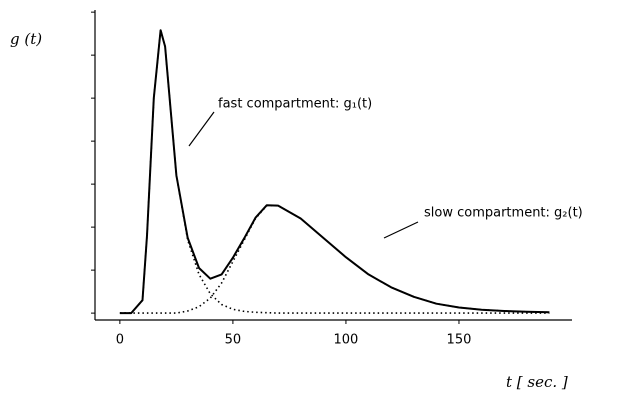 The width and height of the screenshot is (644, 405). I want to click on annotation: slow compartment: g₂(t), so click(503, 213).